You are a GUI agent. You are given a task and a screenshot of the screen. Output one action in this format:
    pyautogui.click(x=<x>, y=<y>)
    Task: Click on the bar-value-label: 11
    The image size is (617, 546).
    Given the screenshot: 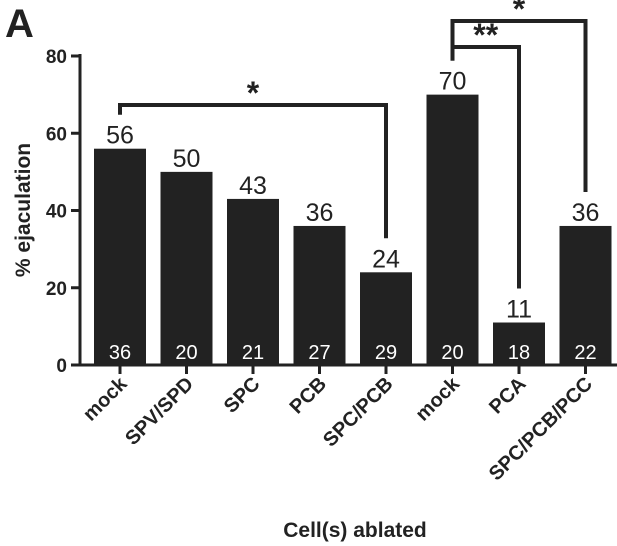 What is the action you would take?
    pyautogui.click(x=519, y=310)
    